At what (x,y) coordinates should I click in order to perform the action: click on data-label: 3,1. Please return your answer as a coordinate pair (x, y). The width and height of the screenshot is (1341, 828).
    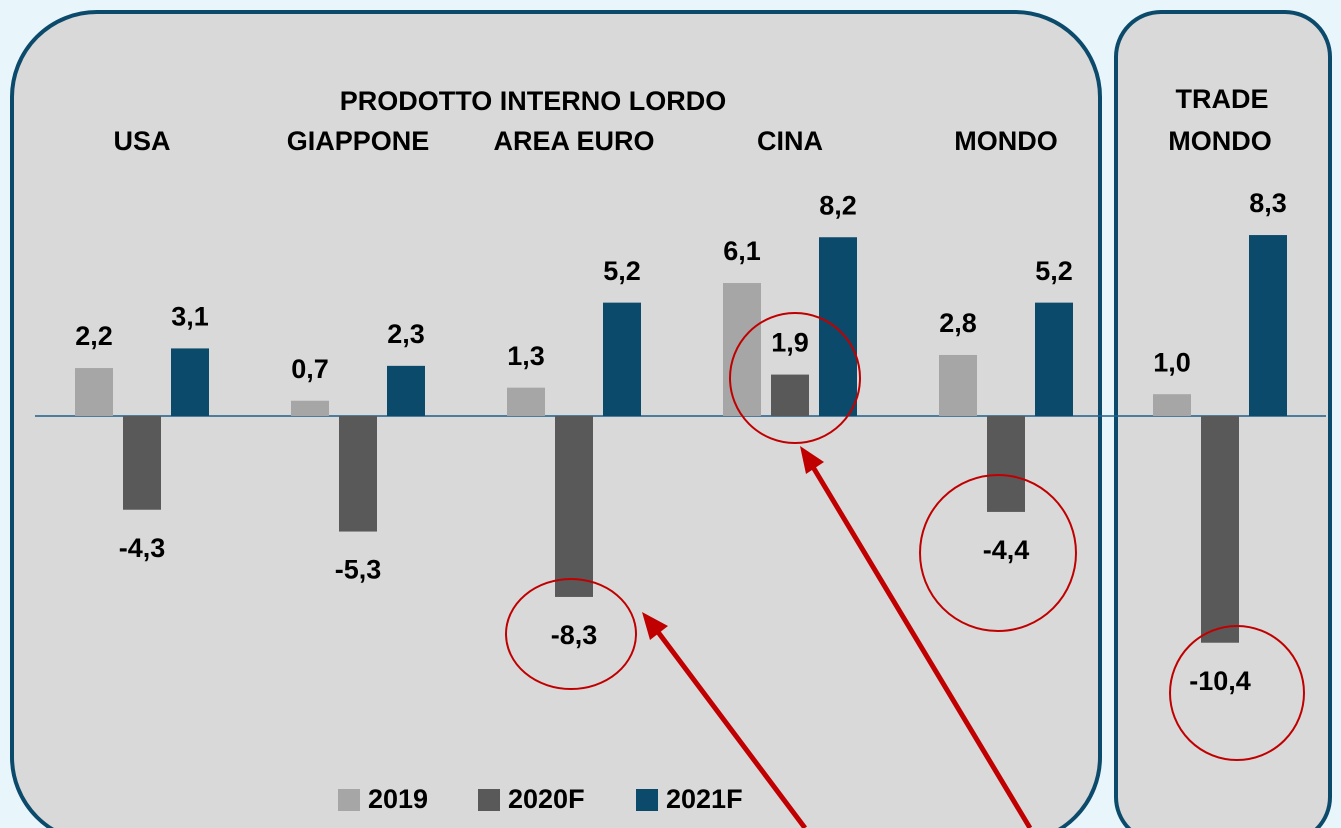
    Looking at the image, I should click on (190, 317).